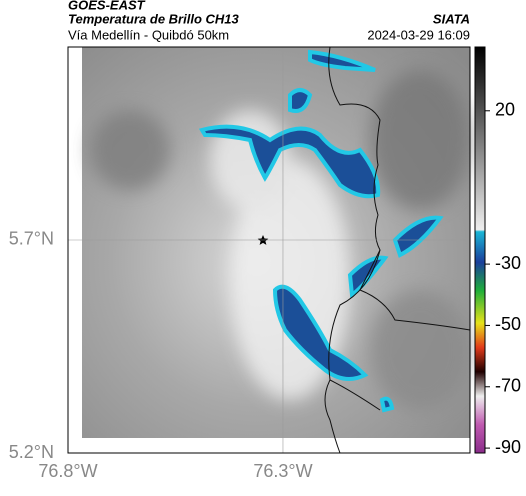 The image size is (526, 496). What do you see at coordinates (508, 386) in the screenshot?
I see `colorbar-tick-label: -70` at bounding box center [508, 386].